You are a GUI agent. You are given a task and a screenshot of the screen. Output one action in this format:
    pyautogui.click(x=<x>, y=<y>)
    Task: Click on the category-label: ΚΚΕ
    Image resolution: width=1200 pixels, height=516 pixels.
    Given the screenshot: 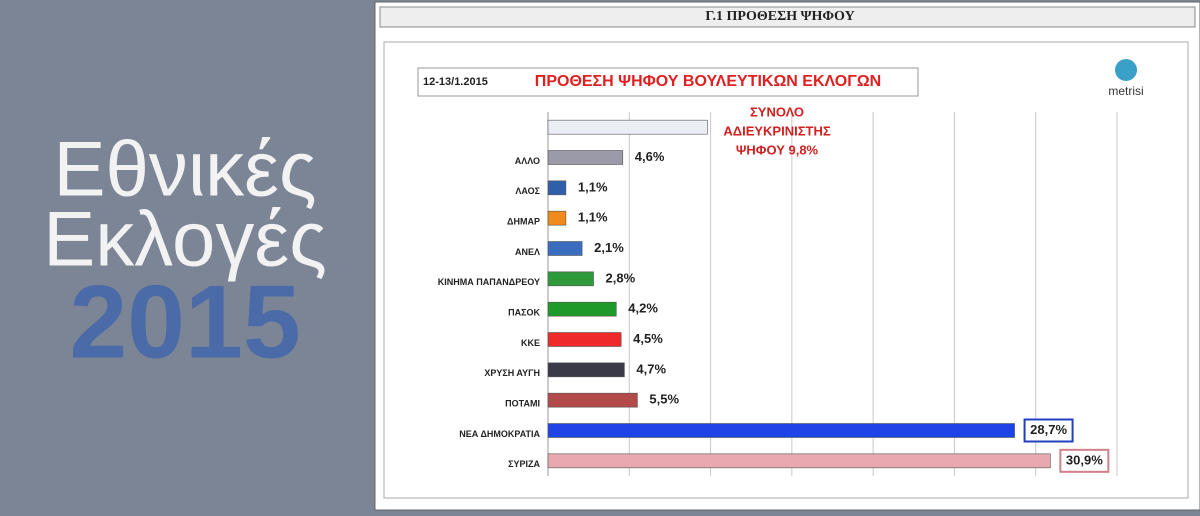 What is the action you would take?
    pyautogui.click(x=530, y=343)
    